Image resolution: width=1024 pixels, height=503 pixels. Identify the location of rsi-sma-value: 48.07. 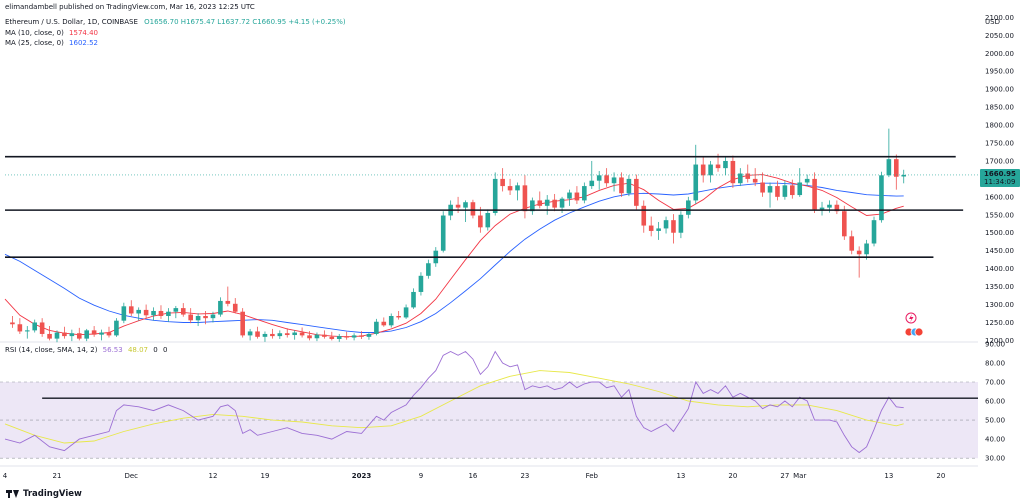
(137, 350).